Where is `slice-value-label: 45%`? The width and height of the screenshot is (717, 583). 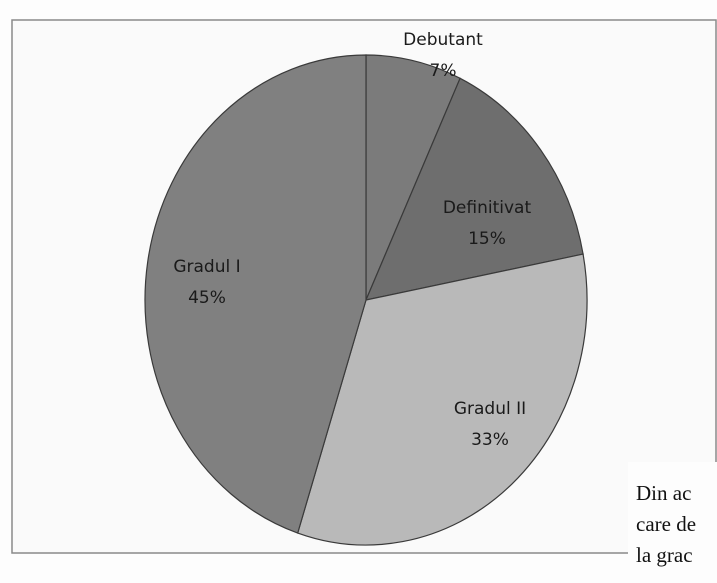 slice-value-label: 45% is located at coordinates (207, 298).